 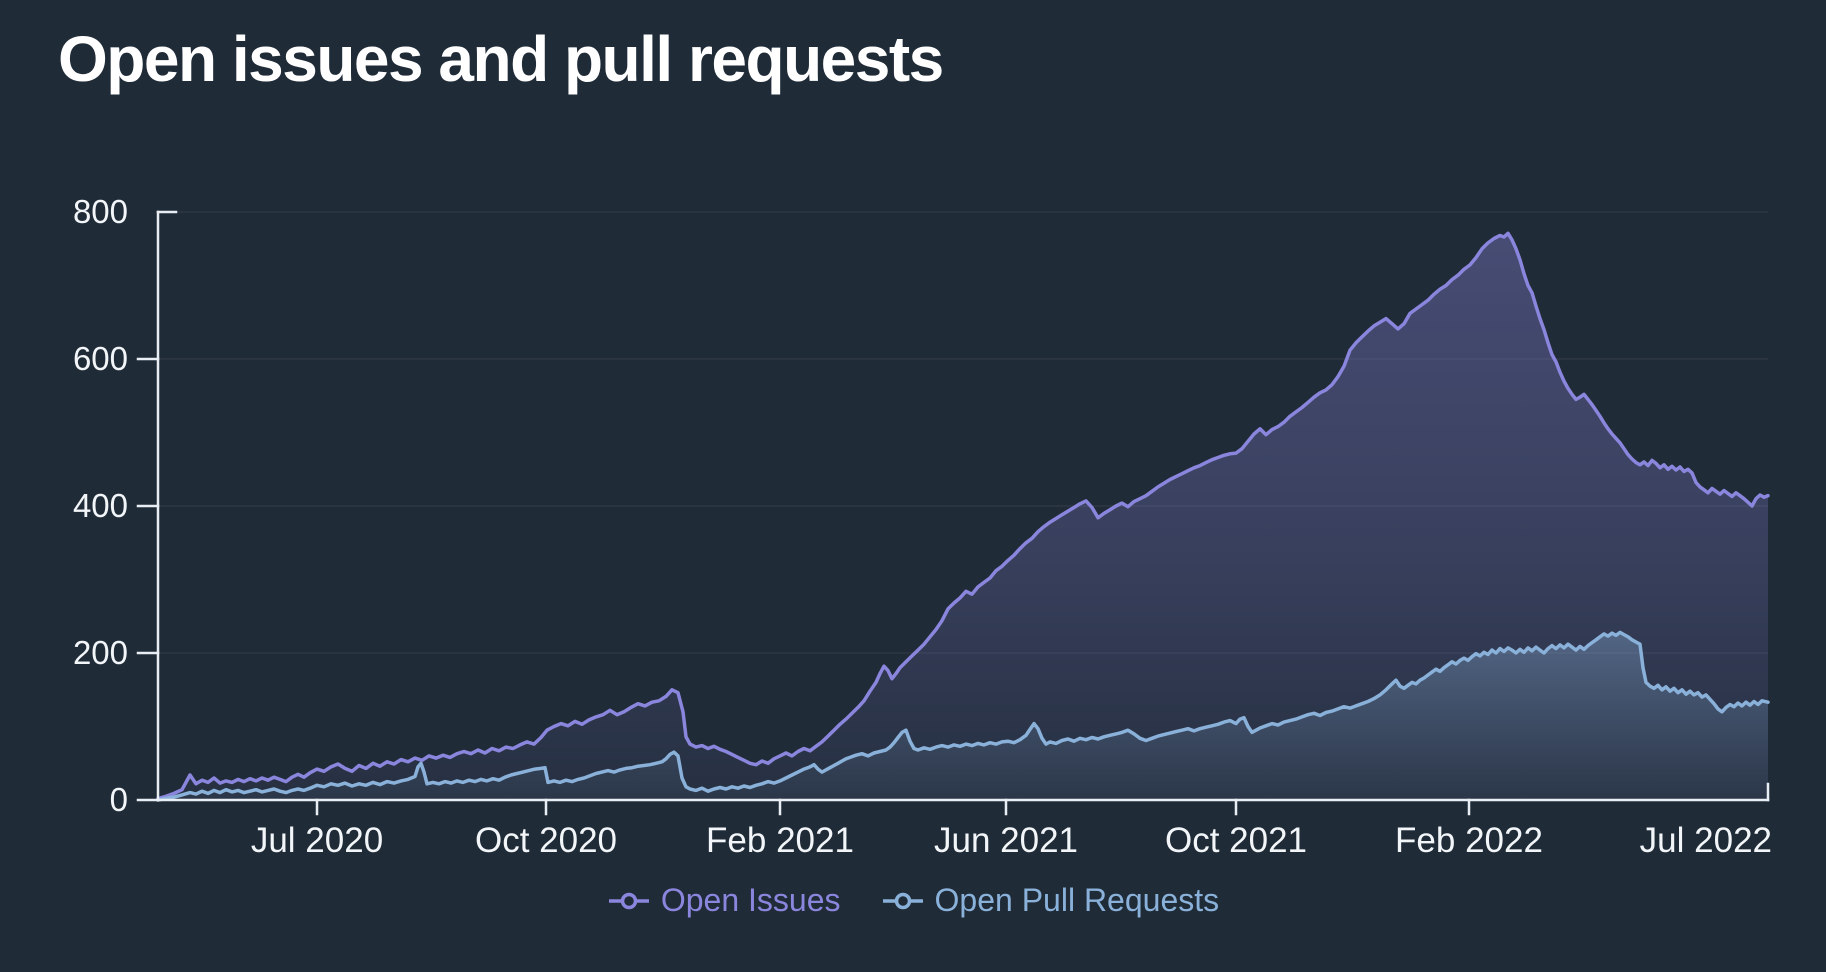 What do you see at coordinates (902, 900) in the screenshot?
I see `legend-marker-open-pull-requests-icon` at bounding box center [902, 900].